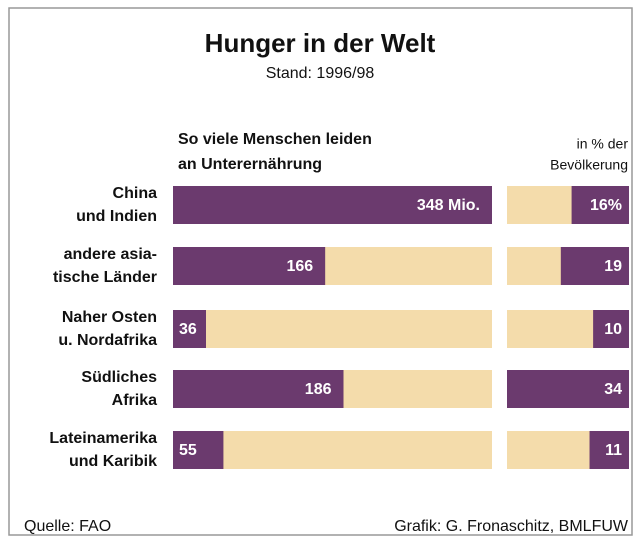  I want to click on chart-subtitle: Stand: 1996/98, so click(320, 73).